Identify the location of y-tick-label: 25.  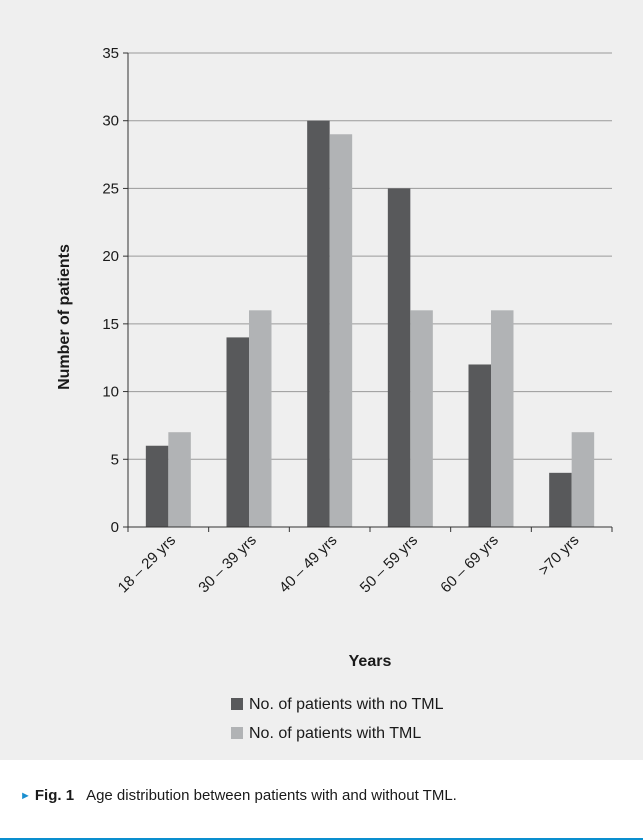
(110, 188).